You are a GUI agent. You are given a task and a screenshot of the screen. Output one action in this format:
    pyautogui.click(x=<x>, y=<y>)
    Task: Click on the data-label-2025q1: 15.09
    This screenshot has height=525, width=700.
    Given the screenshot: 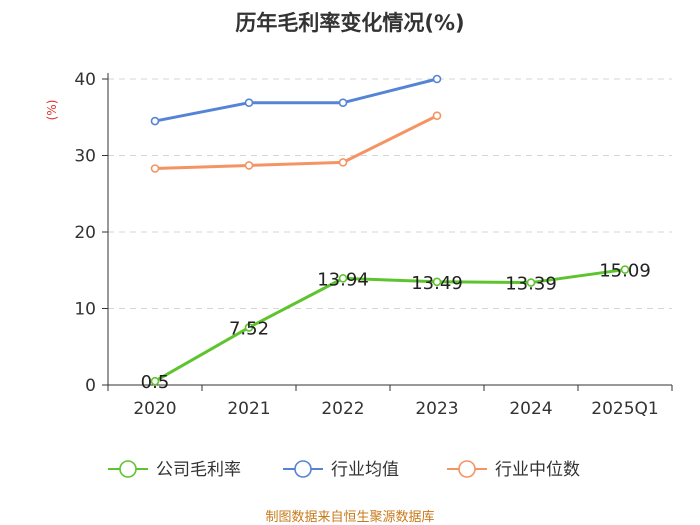 What is the action you would take?
    pyautogui.click(x=625, y=271)
    